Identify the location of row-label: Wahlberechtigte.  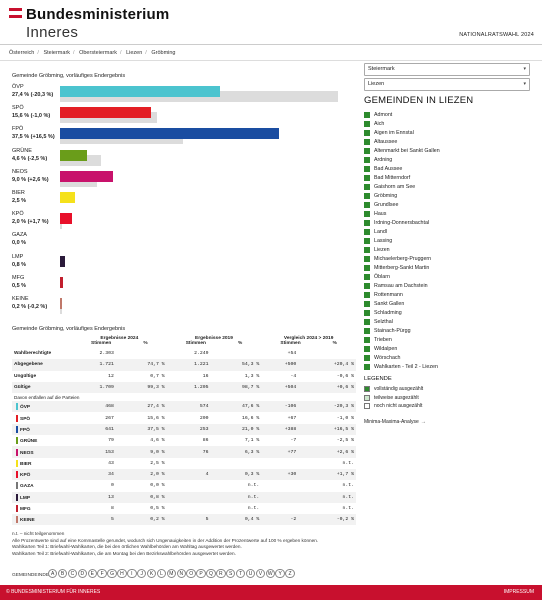
(33, 354).